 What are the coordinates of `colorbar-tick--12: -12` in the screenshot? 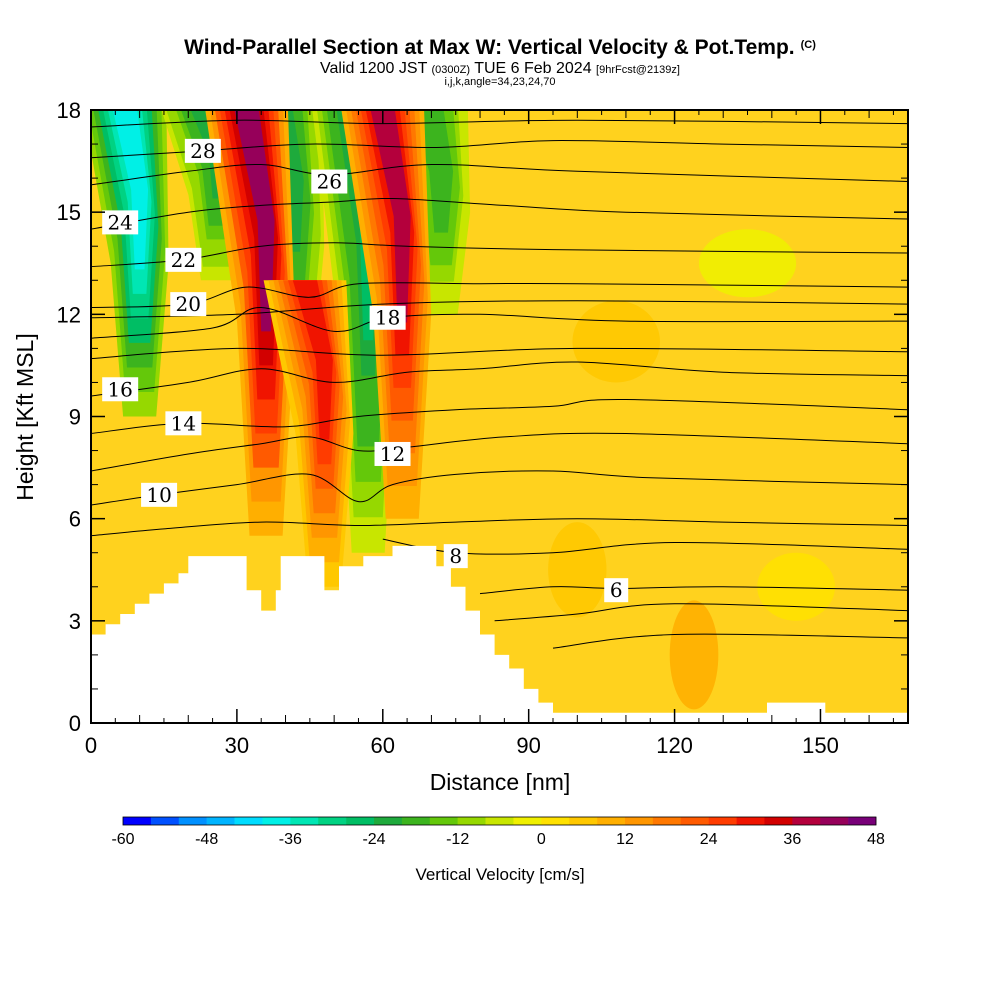 It's located at (457, 839).